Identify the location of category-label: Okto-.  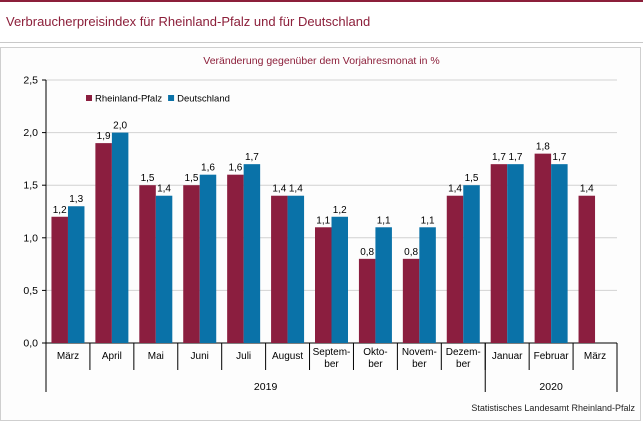
(375, 352).